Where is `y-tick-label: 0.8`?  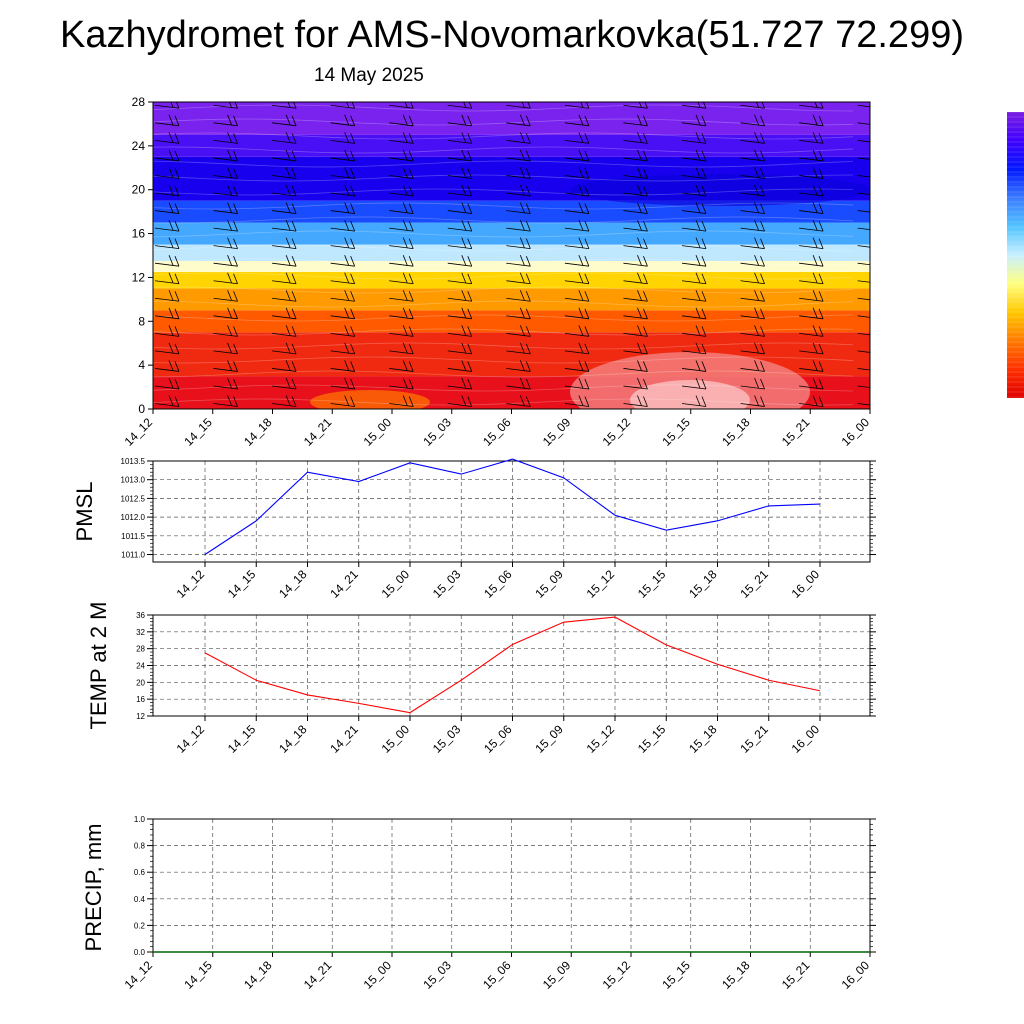
y-tick-label: 0.8 is located at coordinates (140, 846).